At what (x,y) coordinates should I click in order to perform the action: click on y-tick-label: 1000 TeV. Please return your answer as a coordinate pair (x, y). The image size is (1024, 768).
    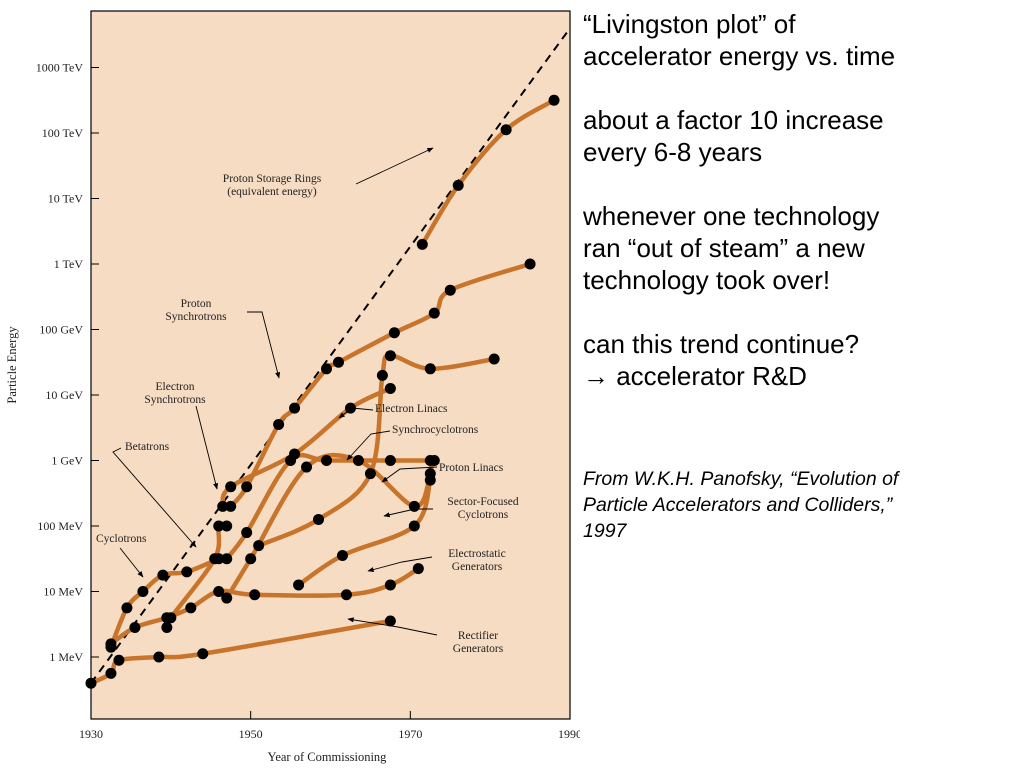
    Looking at the image, I should click on (60, 68).